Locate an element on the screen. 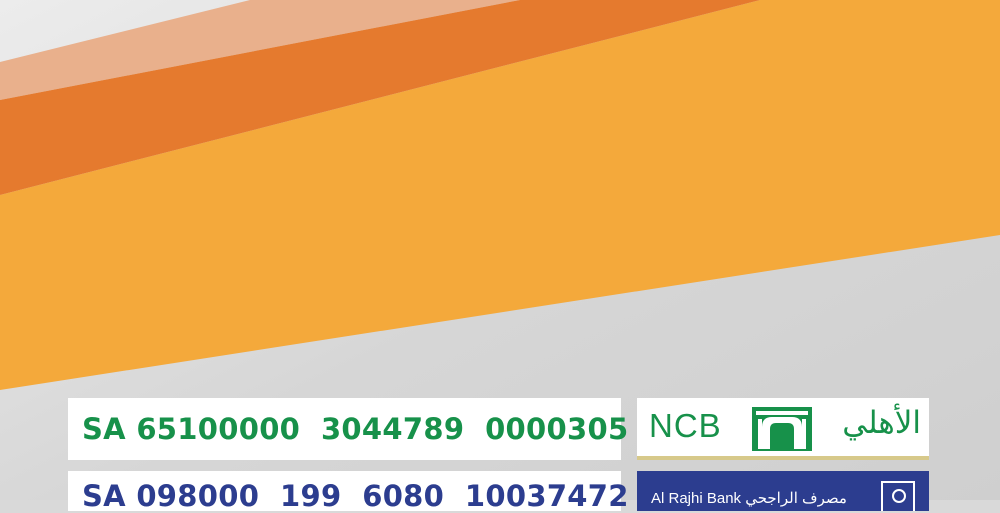  ncb-logo-latin: NCB is located at coordinates (685, 425).